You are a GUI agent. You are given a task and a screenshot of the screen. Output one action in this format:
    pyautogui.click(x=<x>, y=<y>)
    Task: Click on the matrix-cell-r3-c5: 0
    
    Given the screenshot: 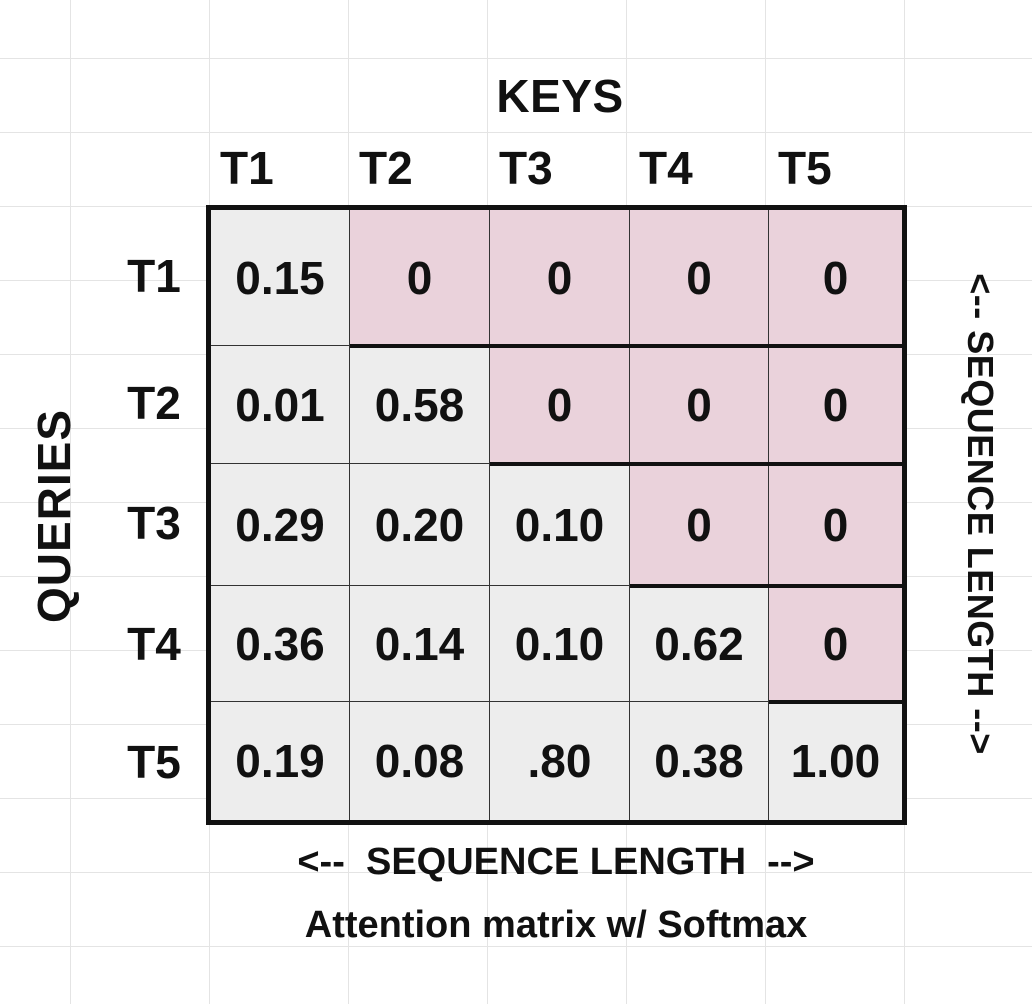 What is the action you would take?
    pyautogui.click(x=835, y=525)
    